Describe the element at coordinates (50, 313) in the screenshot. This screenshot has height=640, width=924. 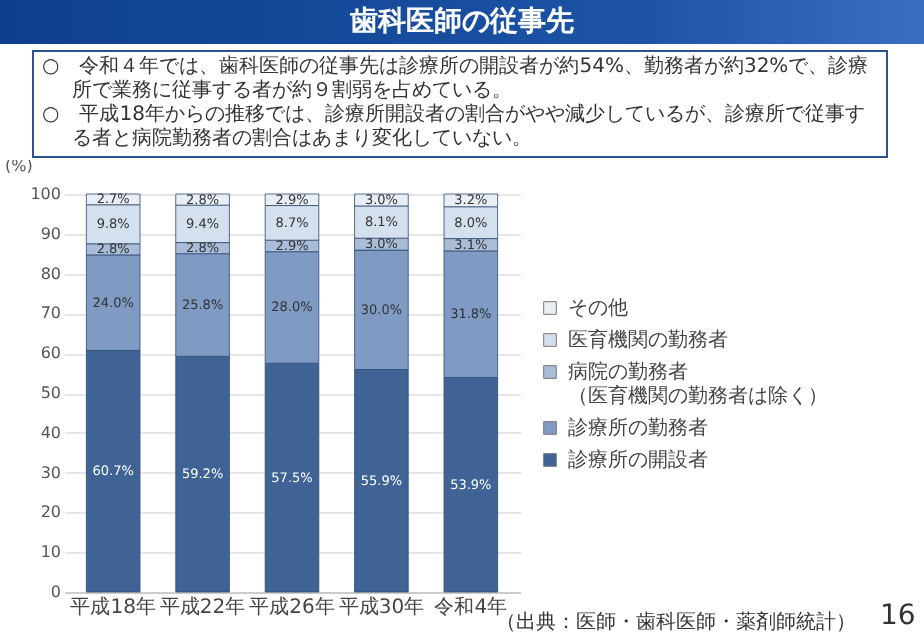
I see `y-tick-label: 70` at that location.